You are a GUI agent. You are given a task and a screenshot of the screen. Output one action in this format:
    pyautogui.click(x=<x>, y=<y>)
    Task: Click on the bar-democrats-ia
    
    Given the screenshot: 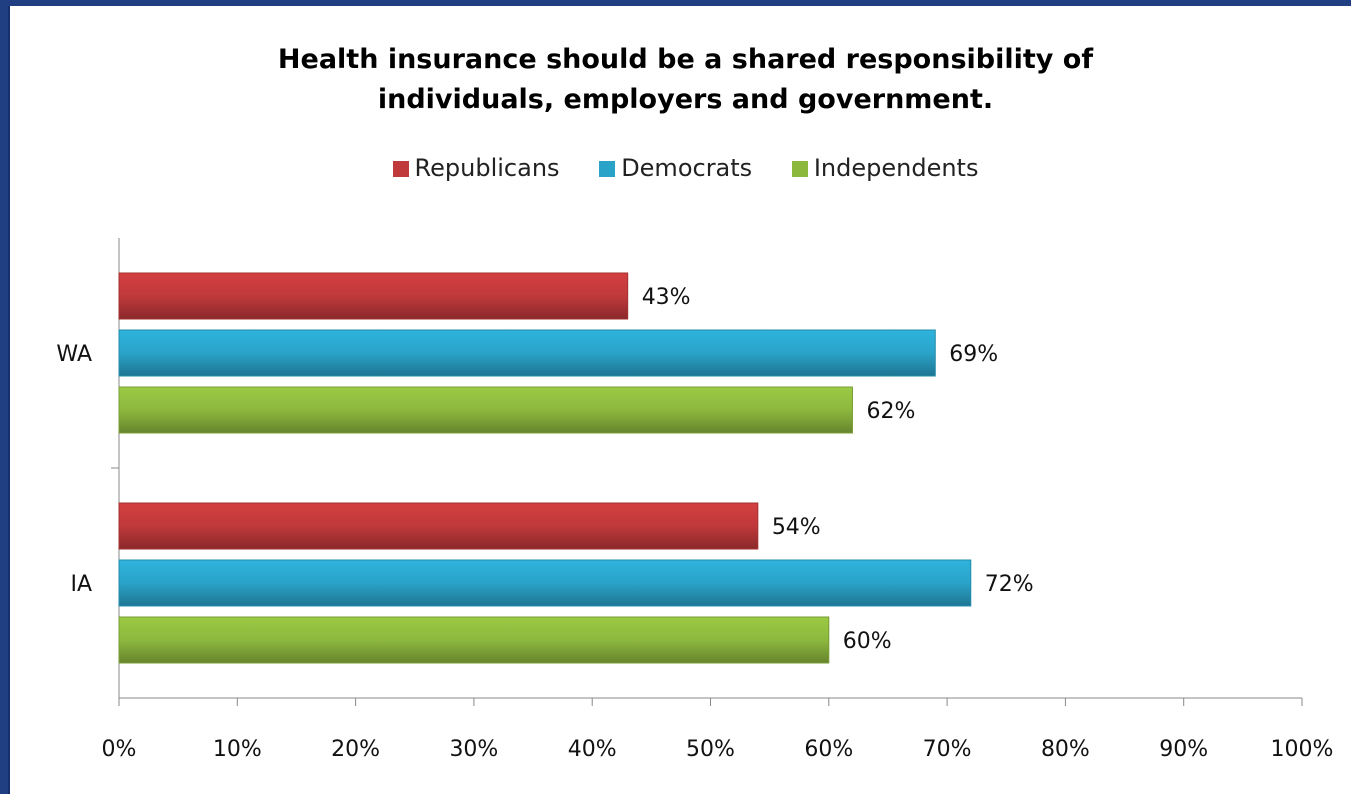 What is the action you would take?
    pyautogui.click(x=545, y=583)
    